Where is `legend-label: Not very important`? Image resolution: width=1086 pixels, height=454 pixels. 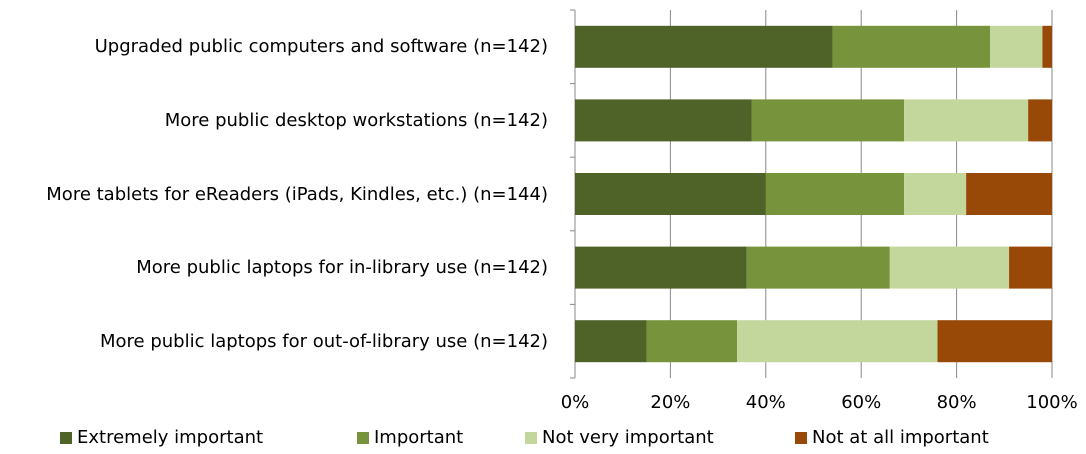 legend-label: Not very important is located at coordinates (628, 437).